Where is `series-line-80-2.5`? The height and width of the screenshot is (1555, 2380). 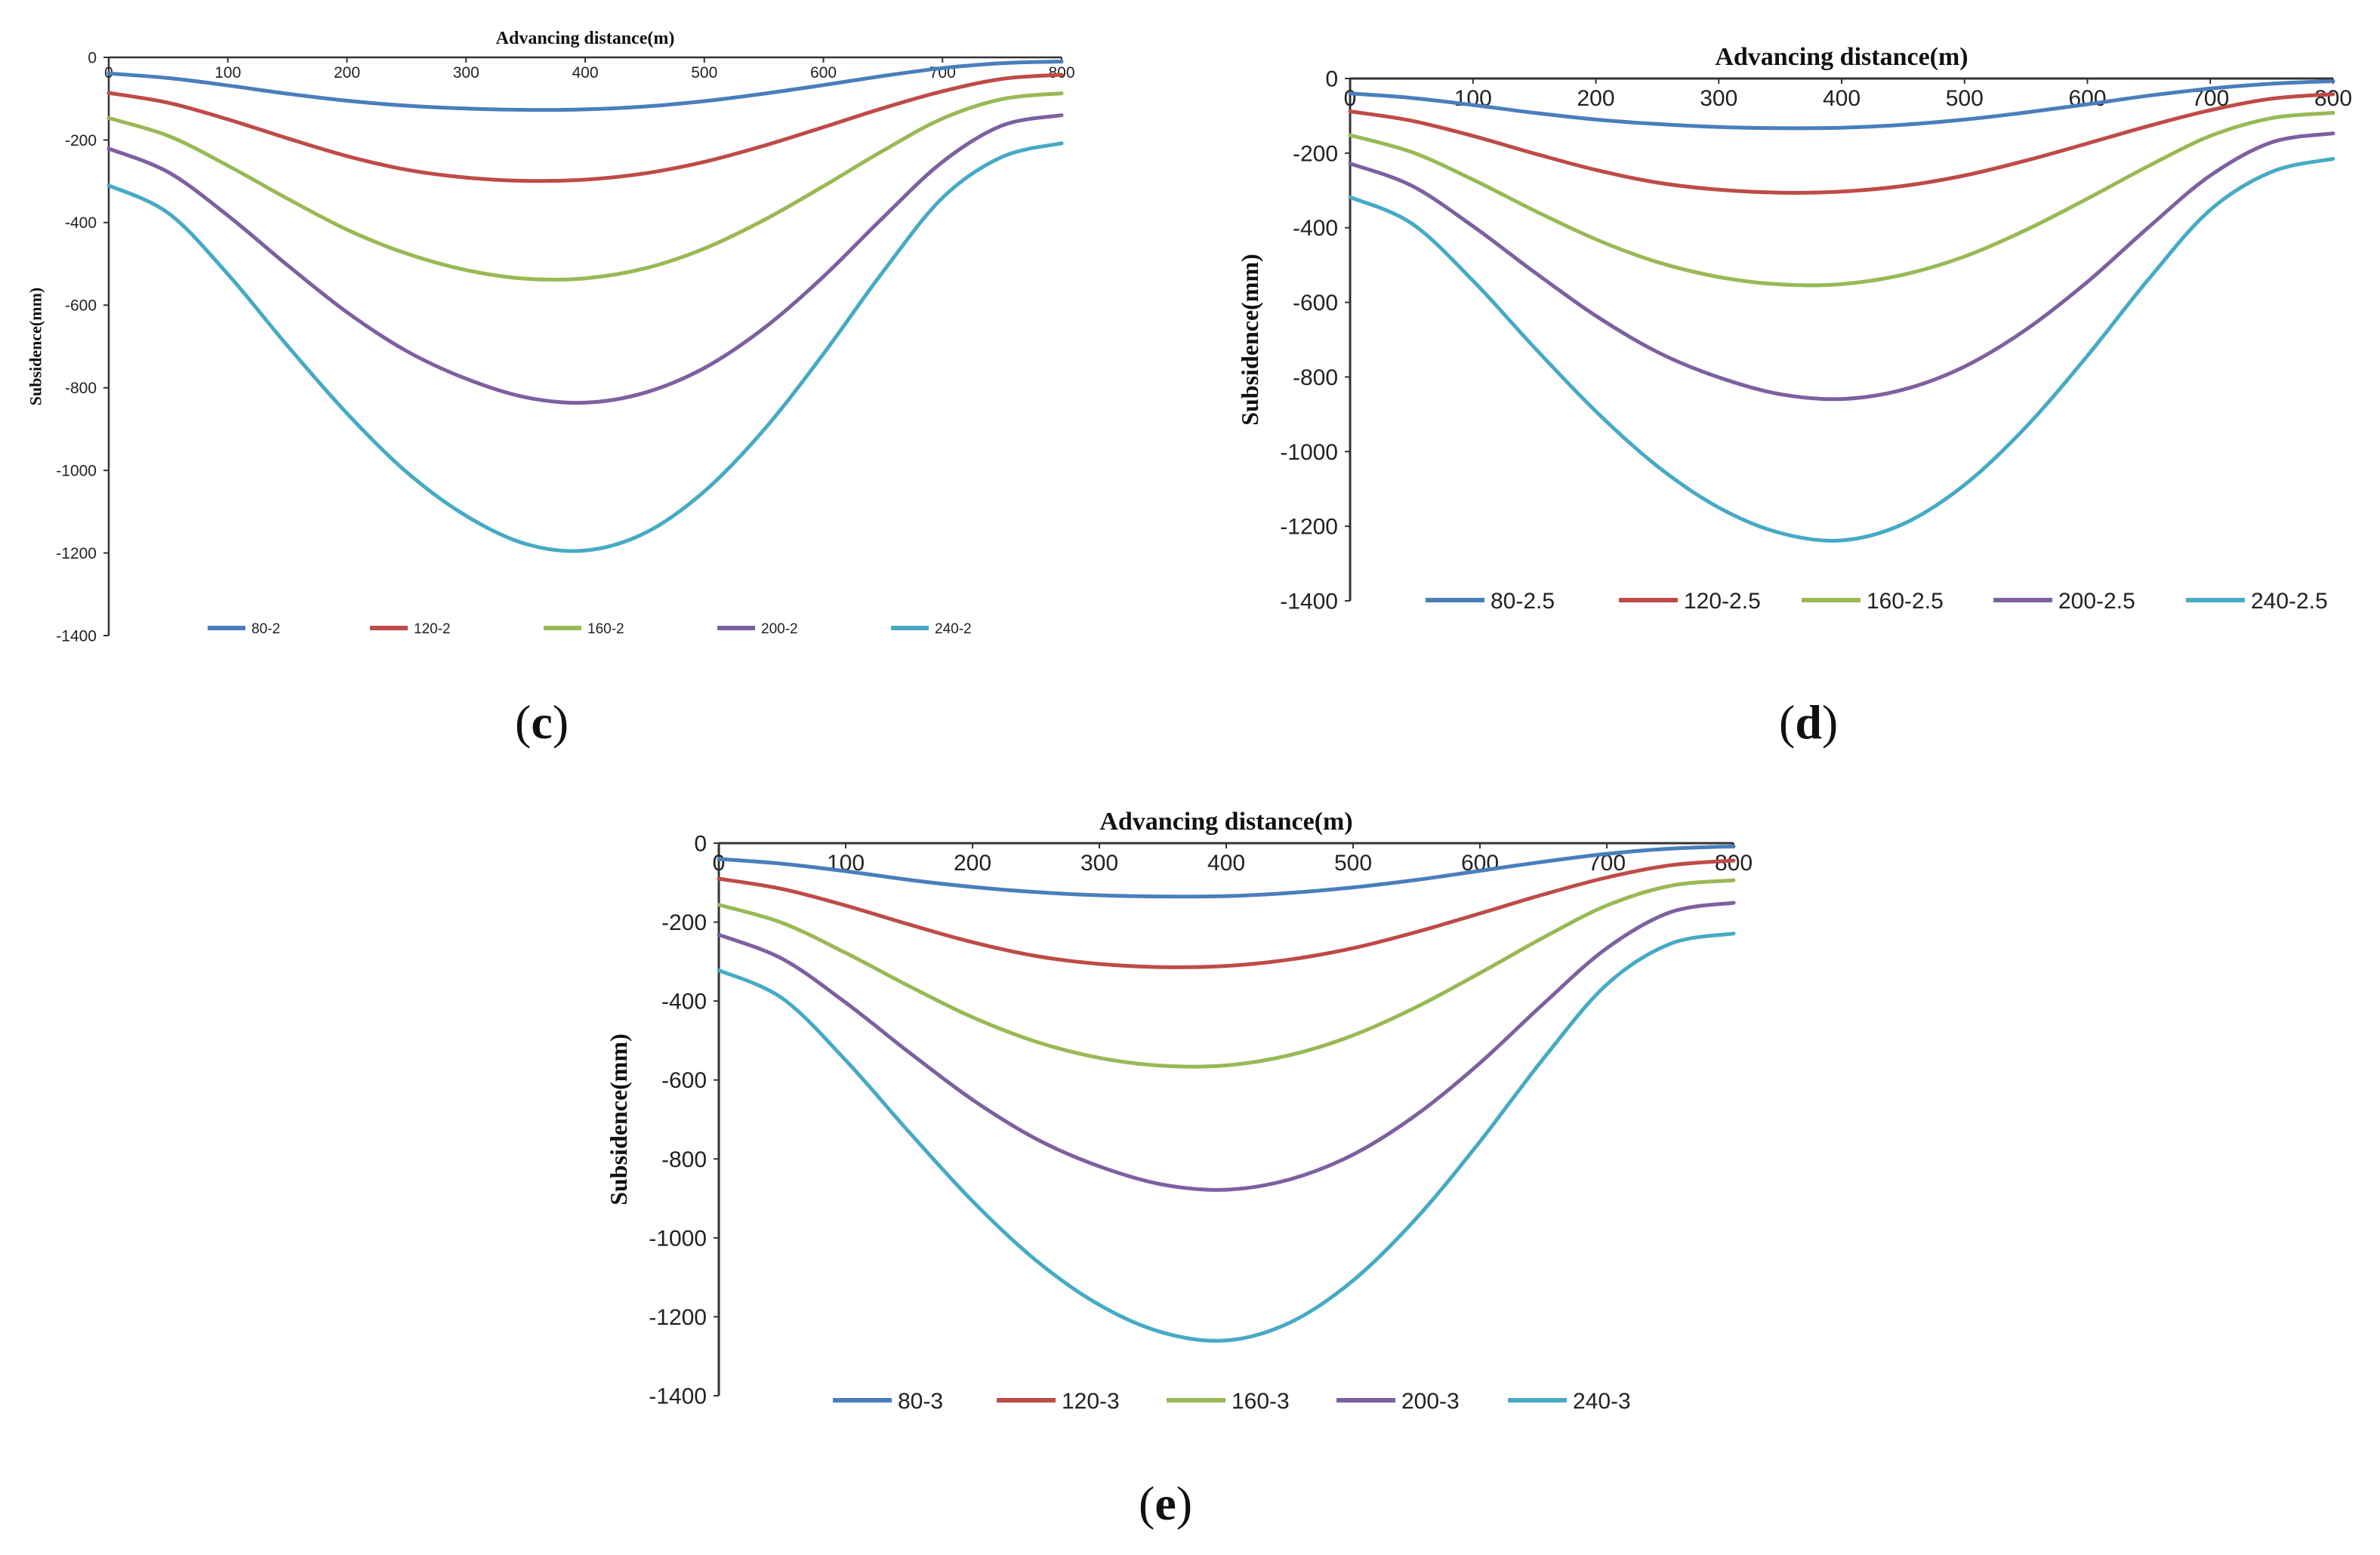
series-line-80-2.5 is located at coordinates (1841, 105).